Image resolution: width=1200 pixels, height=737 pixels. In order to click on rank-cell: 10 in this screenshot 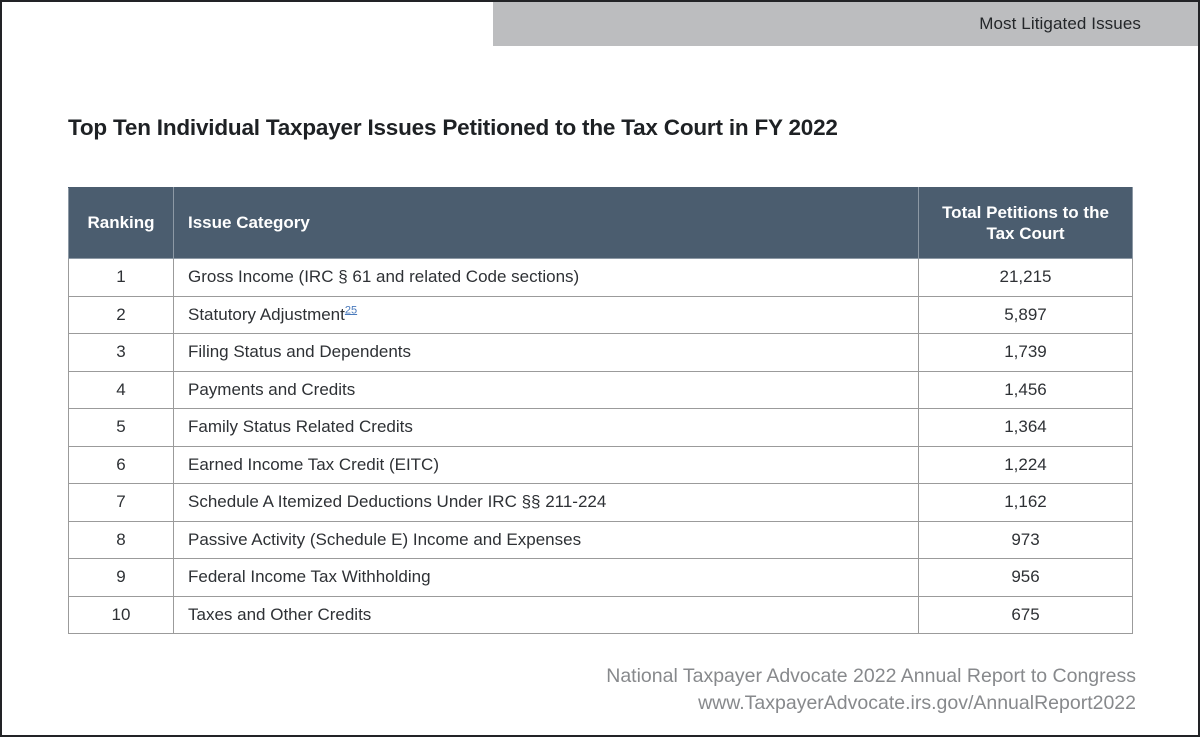, I will do `click(121, 614)`.